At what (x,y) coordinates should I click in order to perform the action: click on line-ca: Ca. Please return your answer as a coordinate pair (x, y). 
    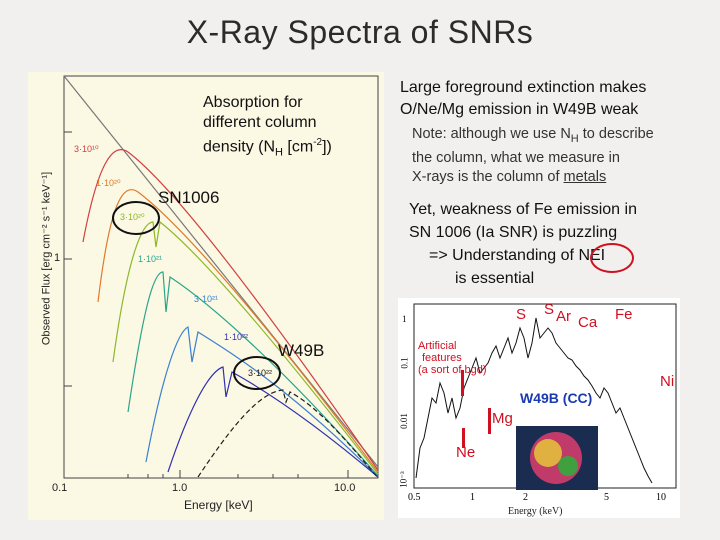
    Looking at the image, I should click on (588, 322).